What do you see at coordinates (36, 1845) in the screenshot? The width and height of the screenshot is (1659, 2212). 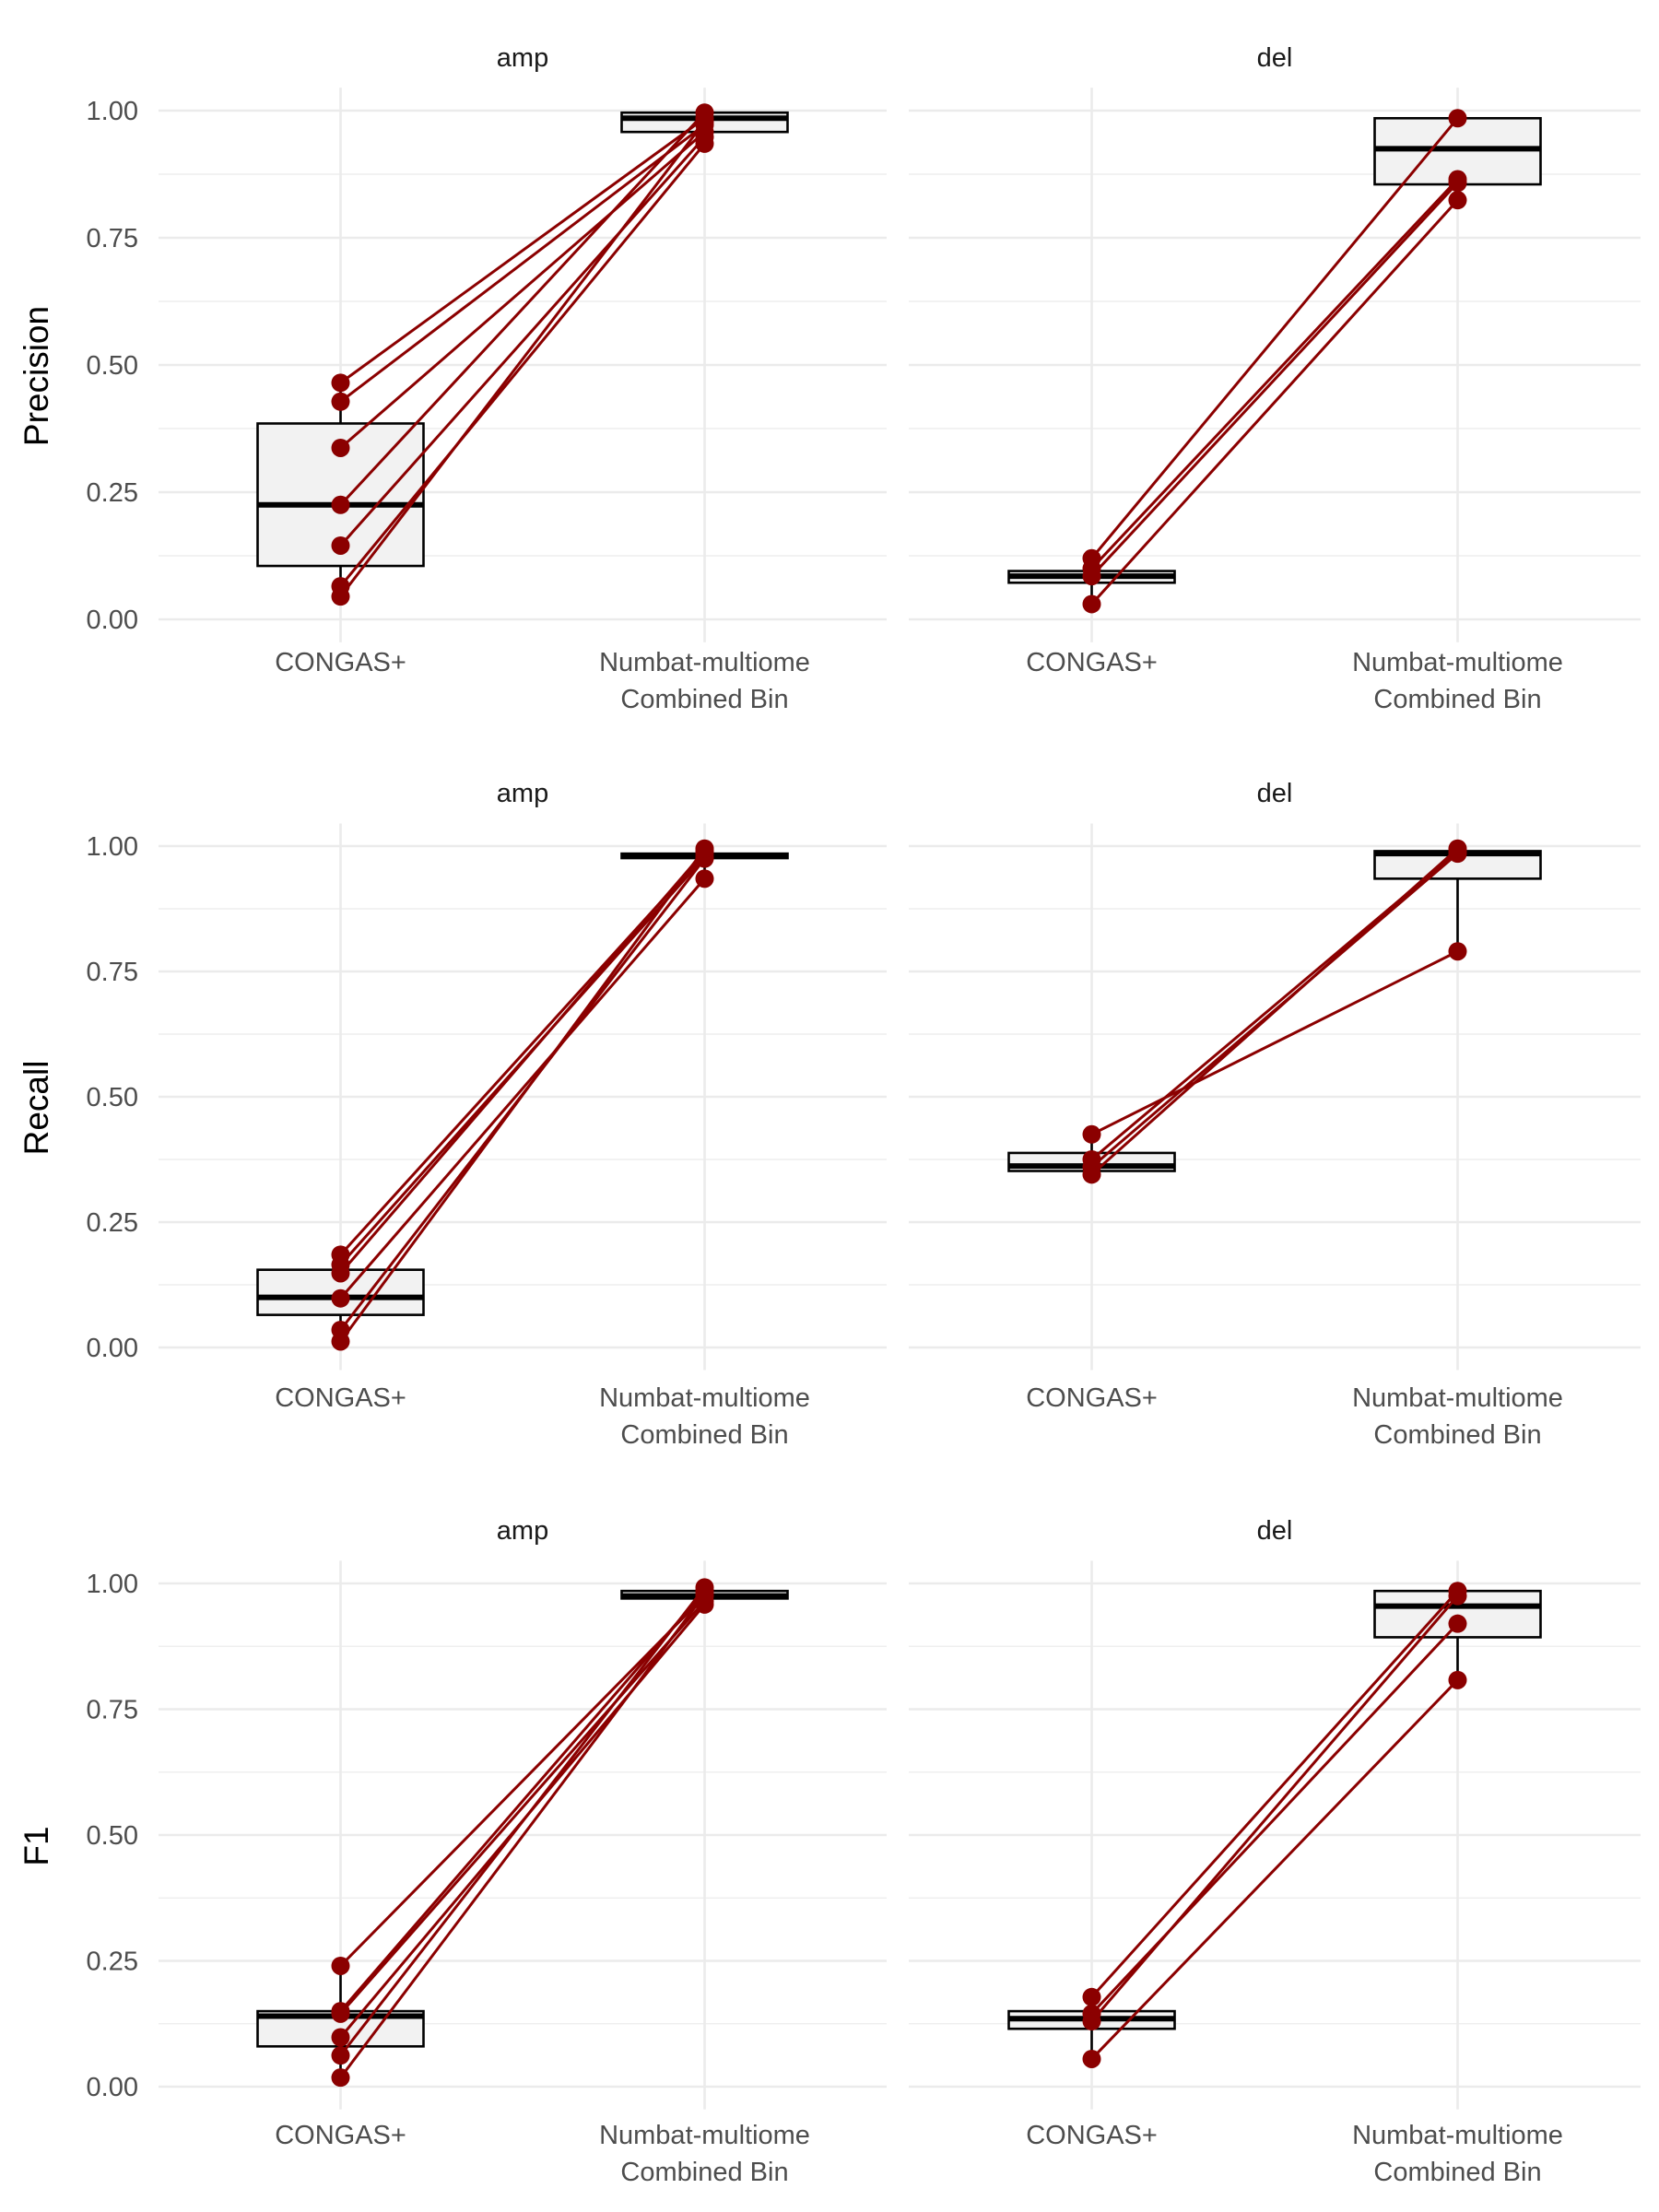 I see `y-axis-label: F1` at bounding box center [36, 1845].